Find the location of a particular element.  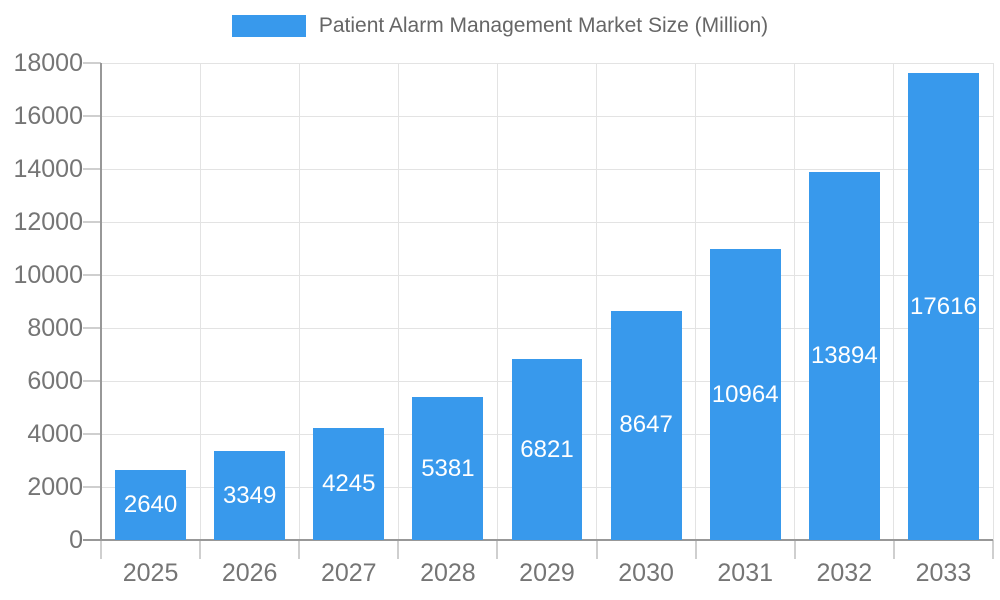

y-axis-label: 2000 is located at coordinates (55, 487).